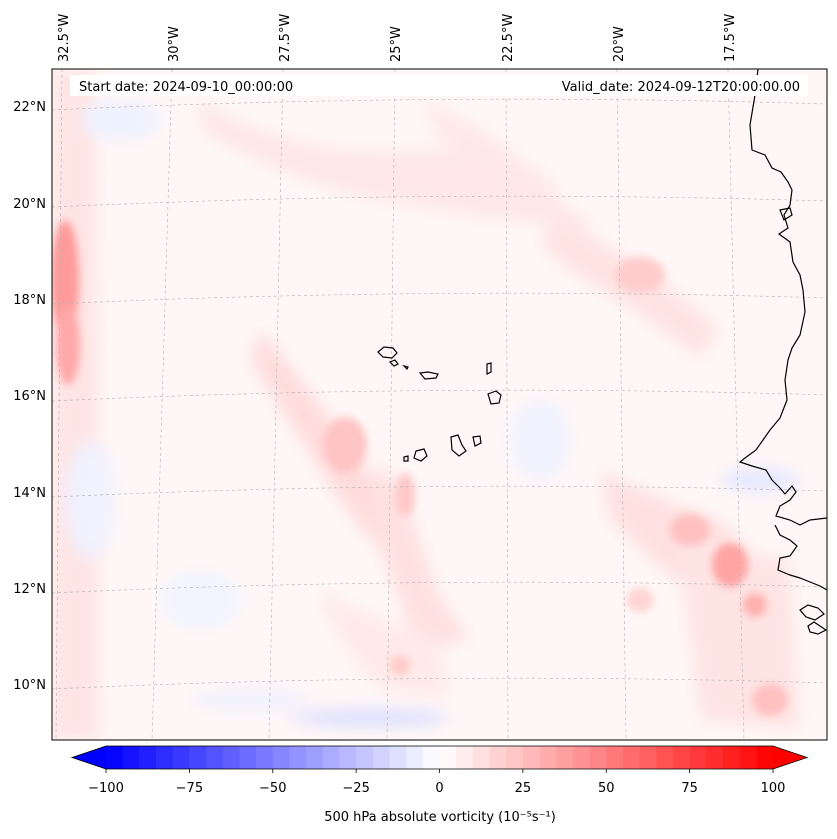  What do you see at coordinates (689, 788) in the screenshot?
I see `colorbar-tick-label: 75` at bounding box center [689, 788].